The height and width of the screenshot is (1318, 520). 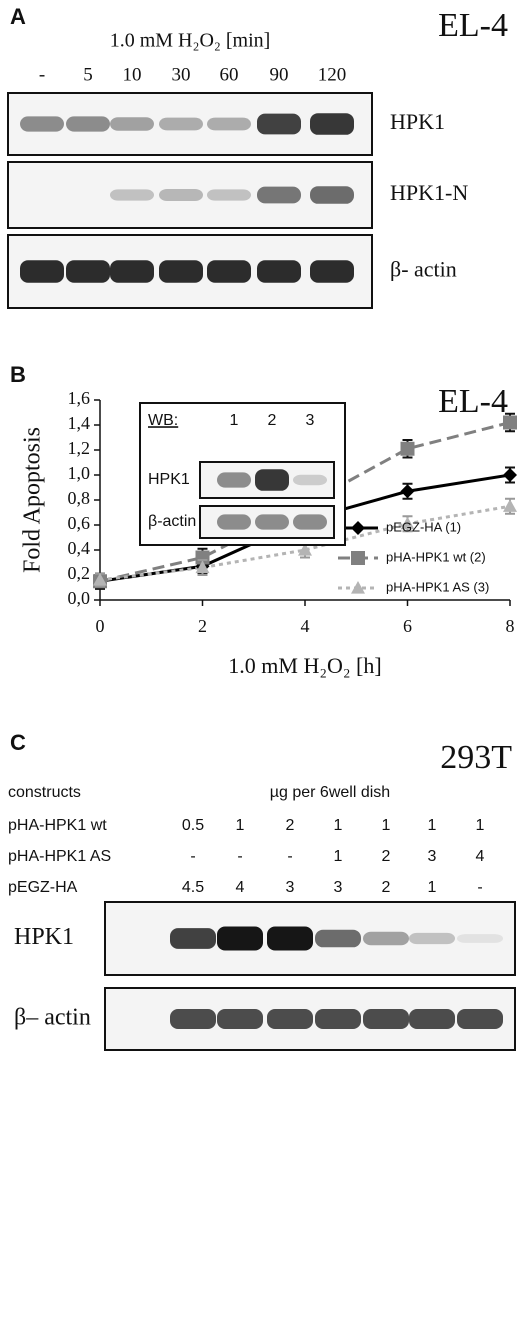 What do you see at coordinates (18, 16) in the screenshot?
I see `panel-label: A` at bounding box center [18, 16].